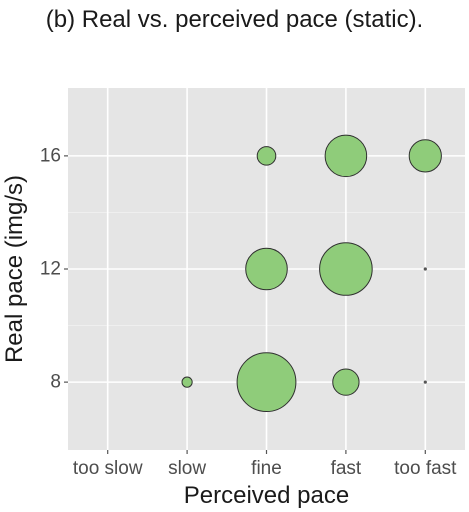  What do you see at coordinates (14, 269) in the screenshot?
I see `y-axis-title: Real pace (img/s)` at bounding box center [14, 269].